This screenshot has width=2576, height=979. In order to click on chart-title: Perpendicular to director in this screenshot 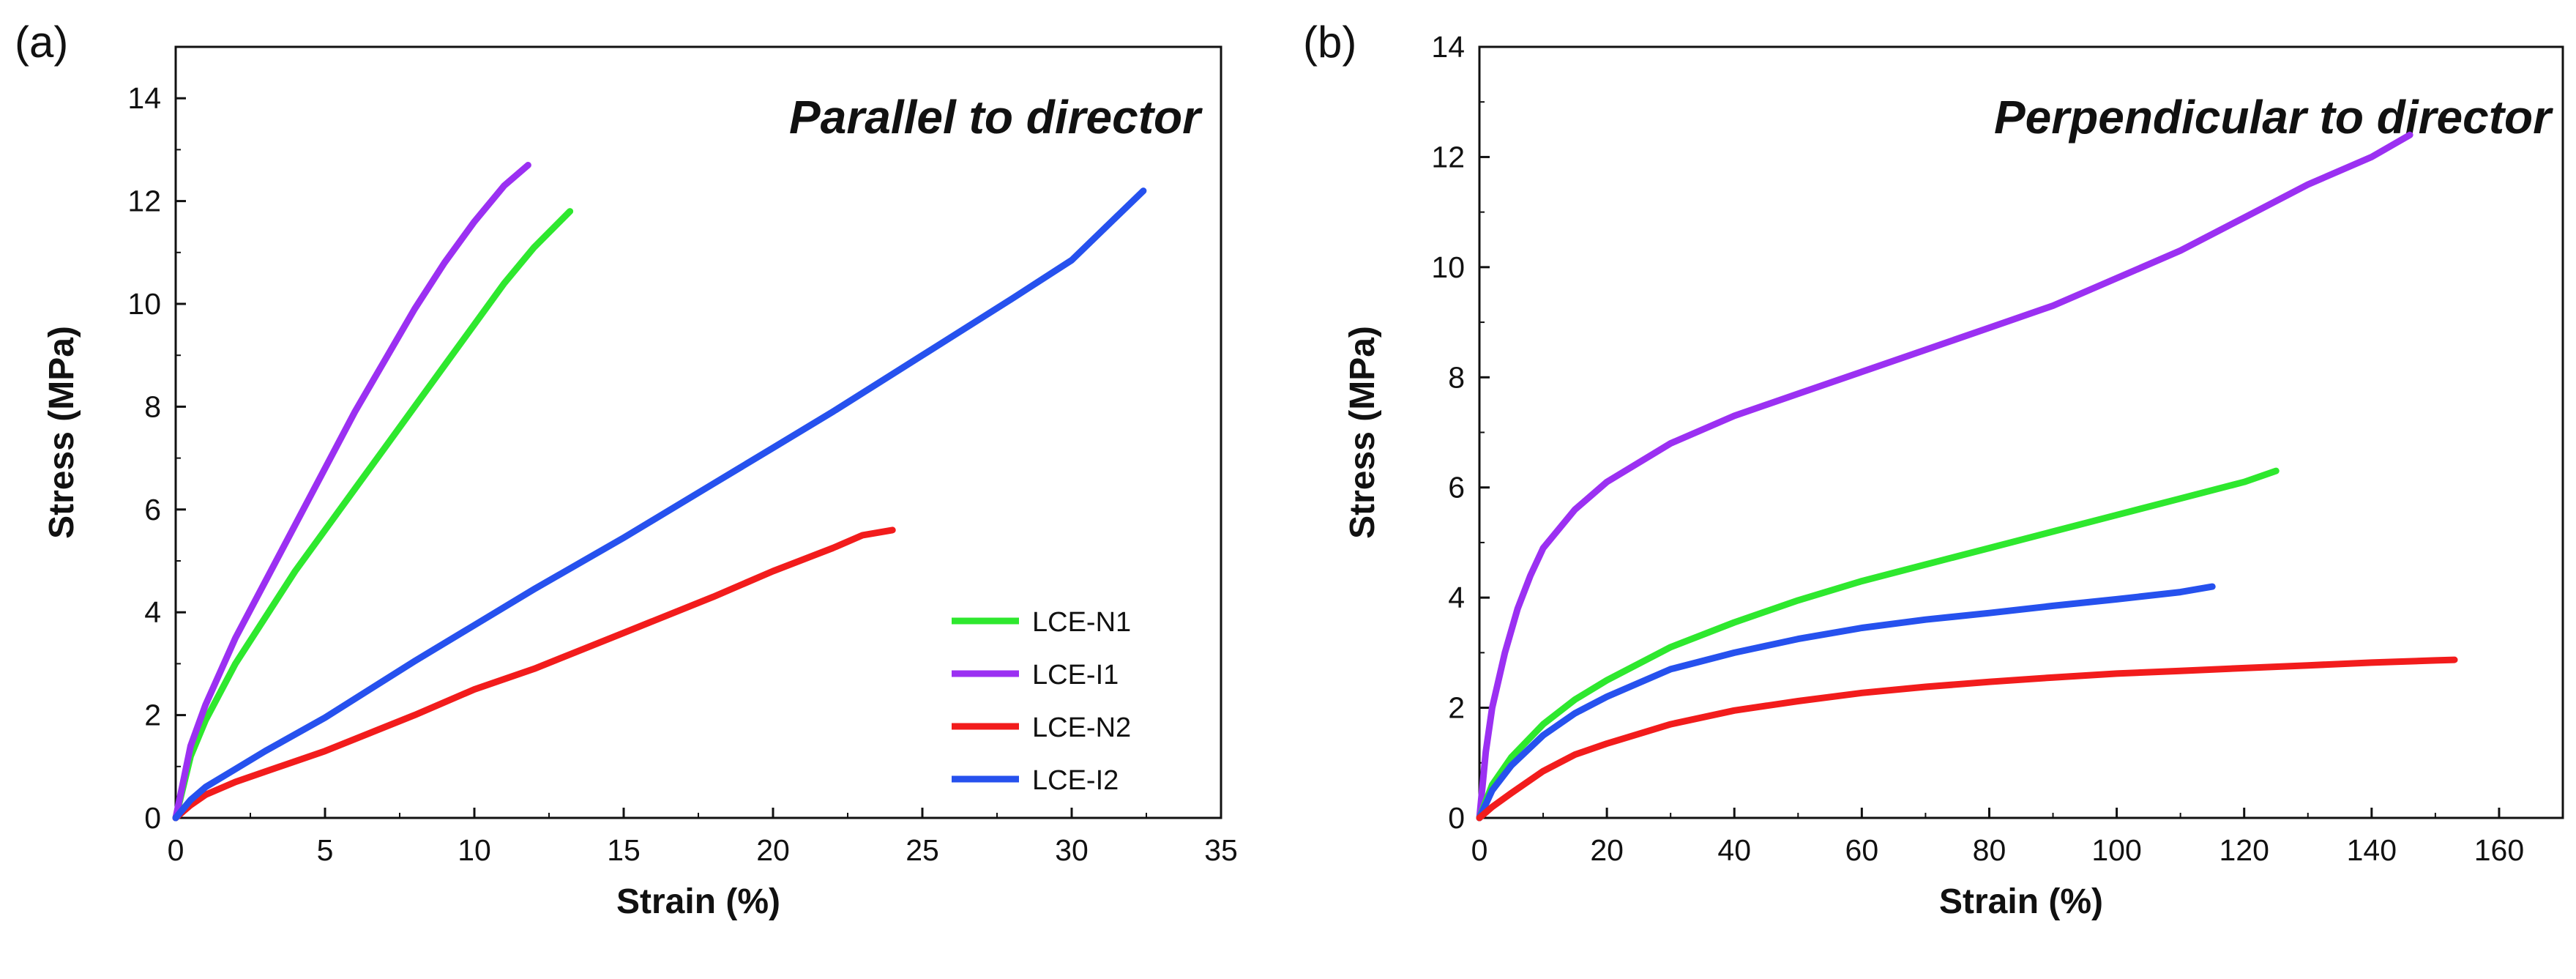, I will do `click(2273, 118)`.